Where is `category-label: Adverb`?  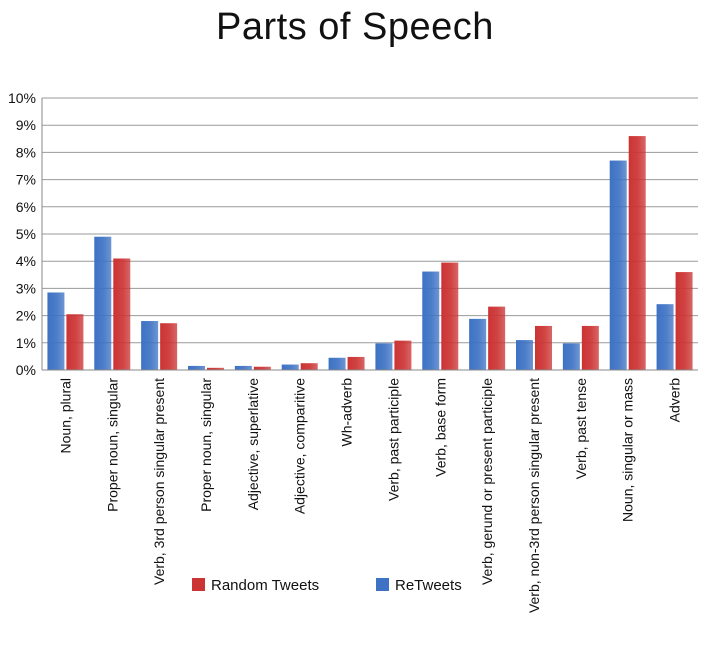 category-label: Adverb is located at coordinates (675, 400).